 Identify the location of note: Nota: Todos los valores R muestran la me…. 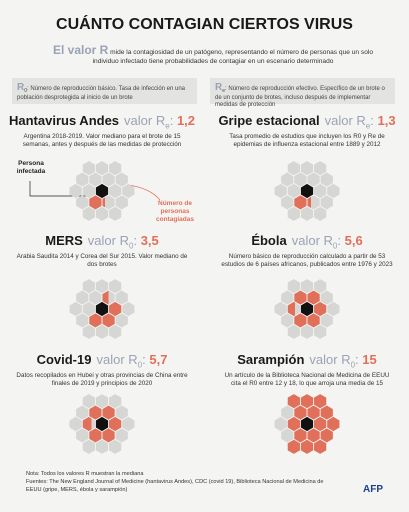
(85, 474).